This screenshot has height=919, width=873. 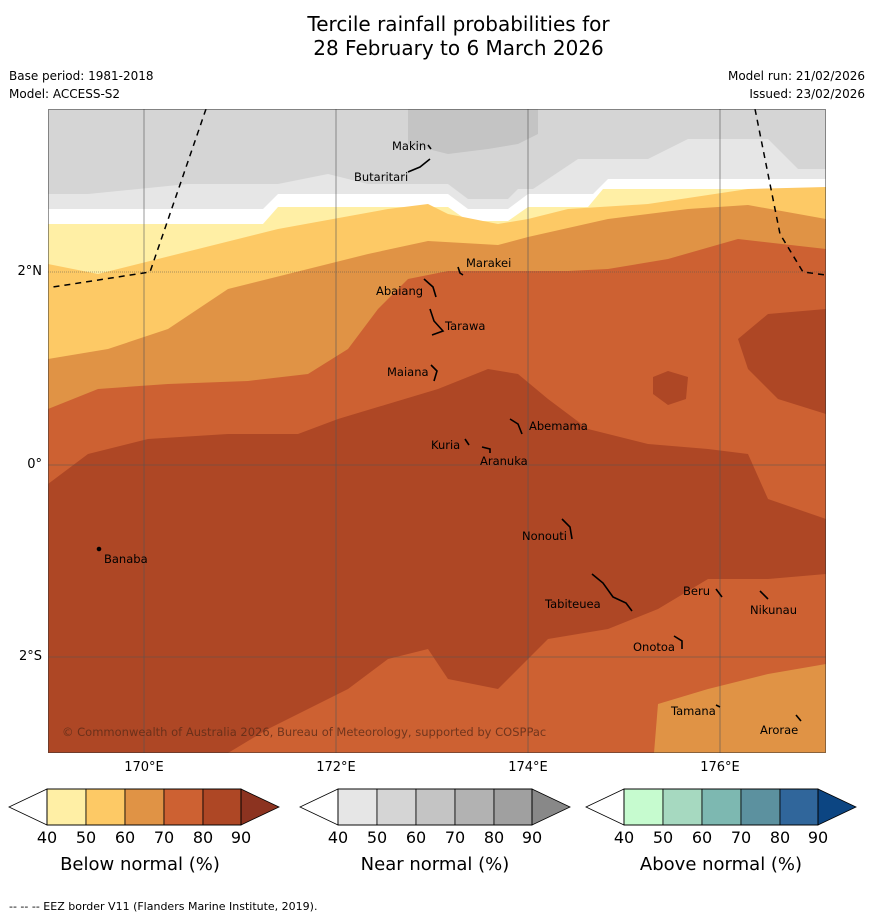 I want to click on above-tick-40: 40, so click(x=624, y=837).